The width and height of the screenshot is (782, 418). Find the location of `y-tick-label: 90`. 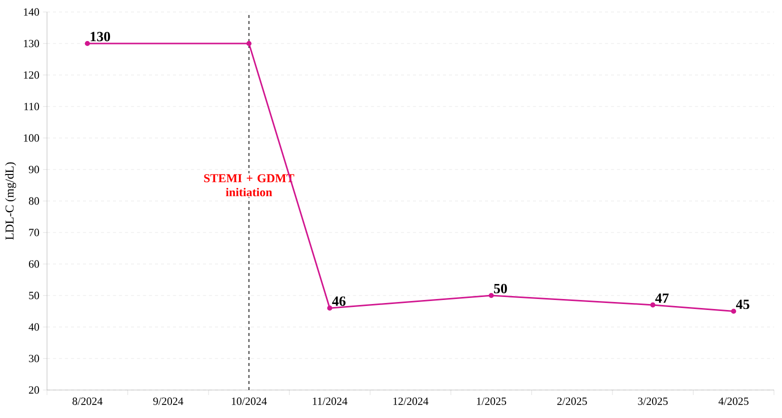

y-tick-label: 90 is located at coordinates (34, 170).